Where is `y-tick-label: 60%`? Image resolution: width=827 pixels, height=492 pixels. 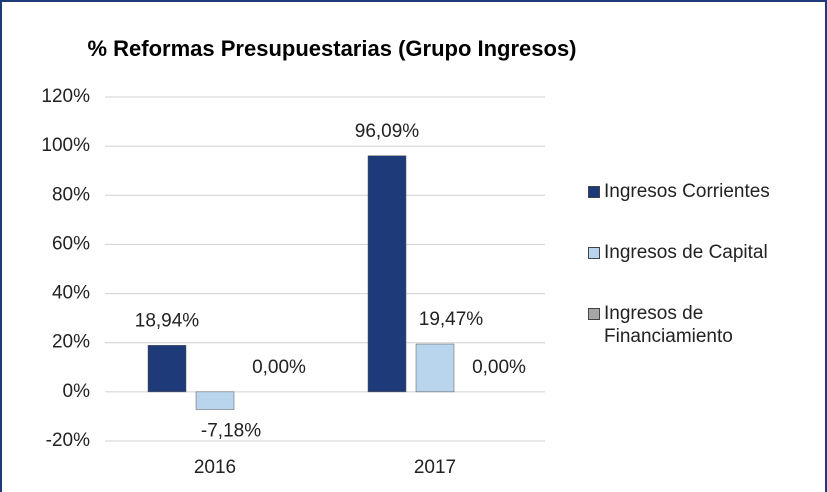 y-tick-label: 60% is located at coordinates (71, 243).